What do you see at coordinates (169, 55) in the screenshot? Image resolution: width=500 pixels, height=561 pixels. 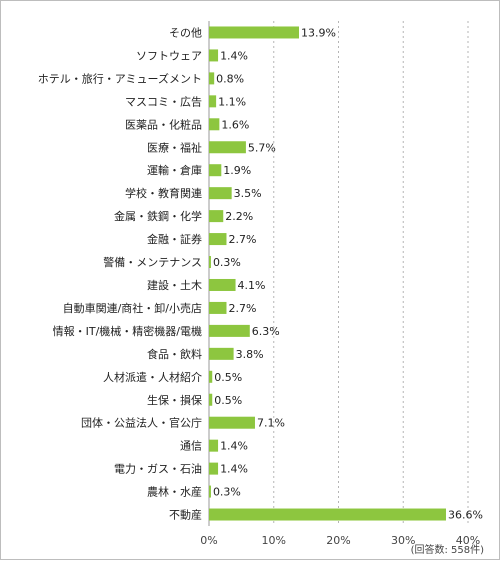 I see `category-label: ソフトウェア` at bounding box center [169, 55].